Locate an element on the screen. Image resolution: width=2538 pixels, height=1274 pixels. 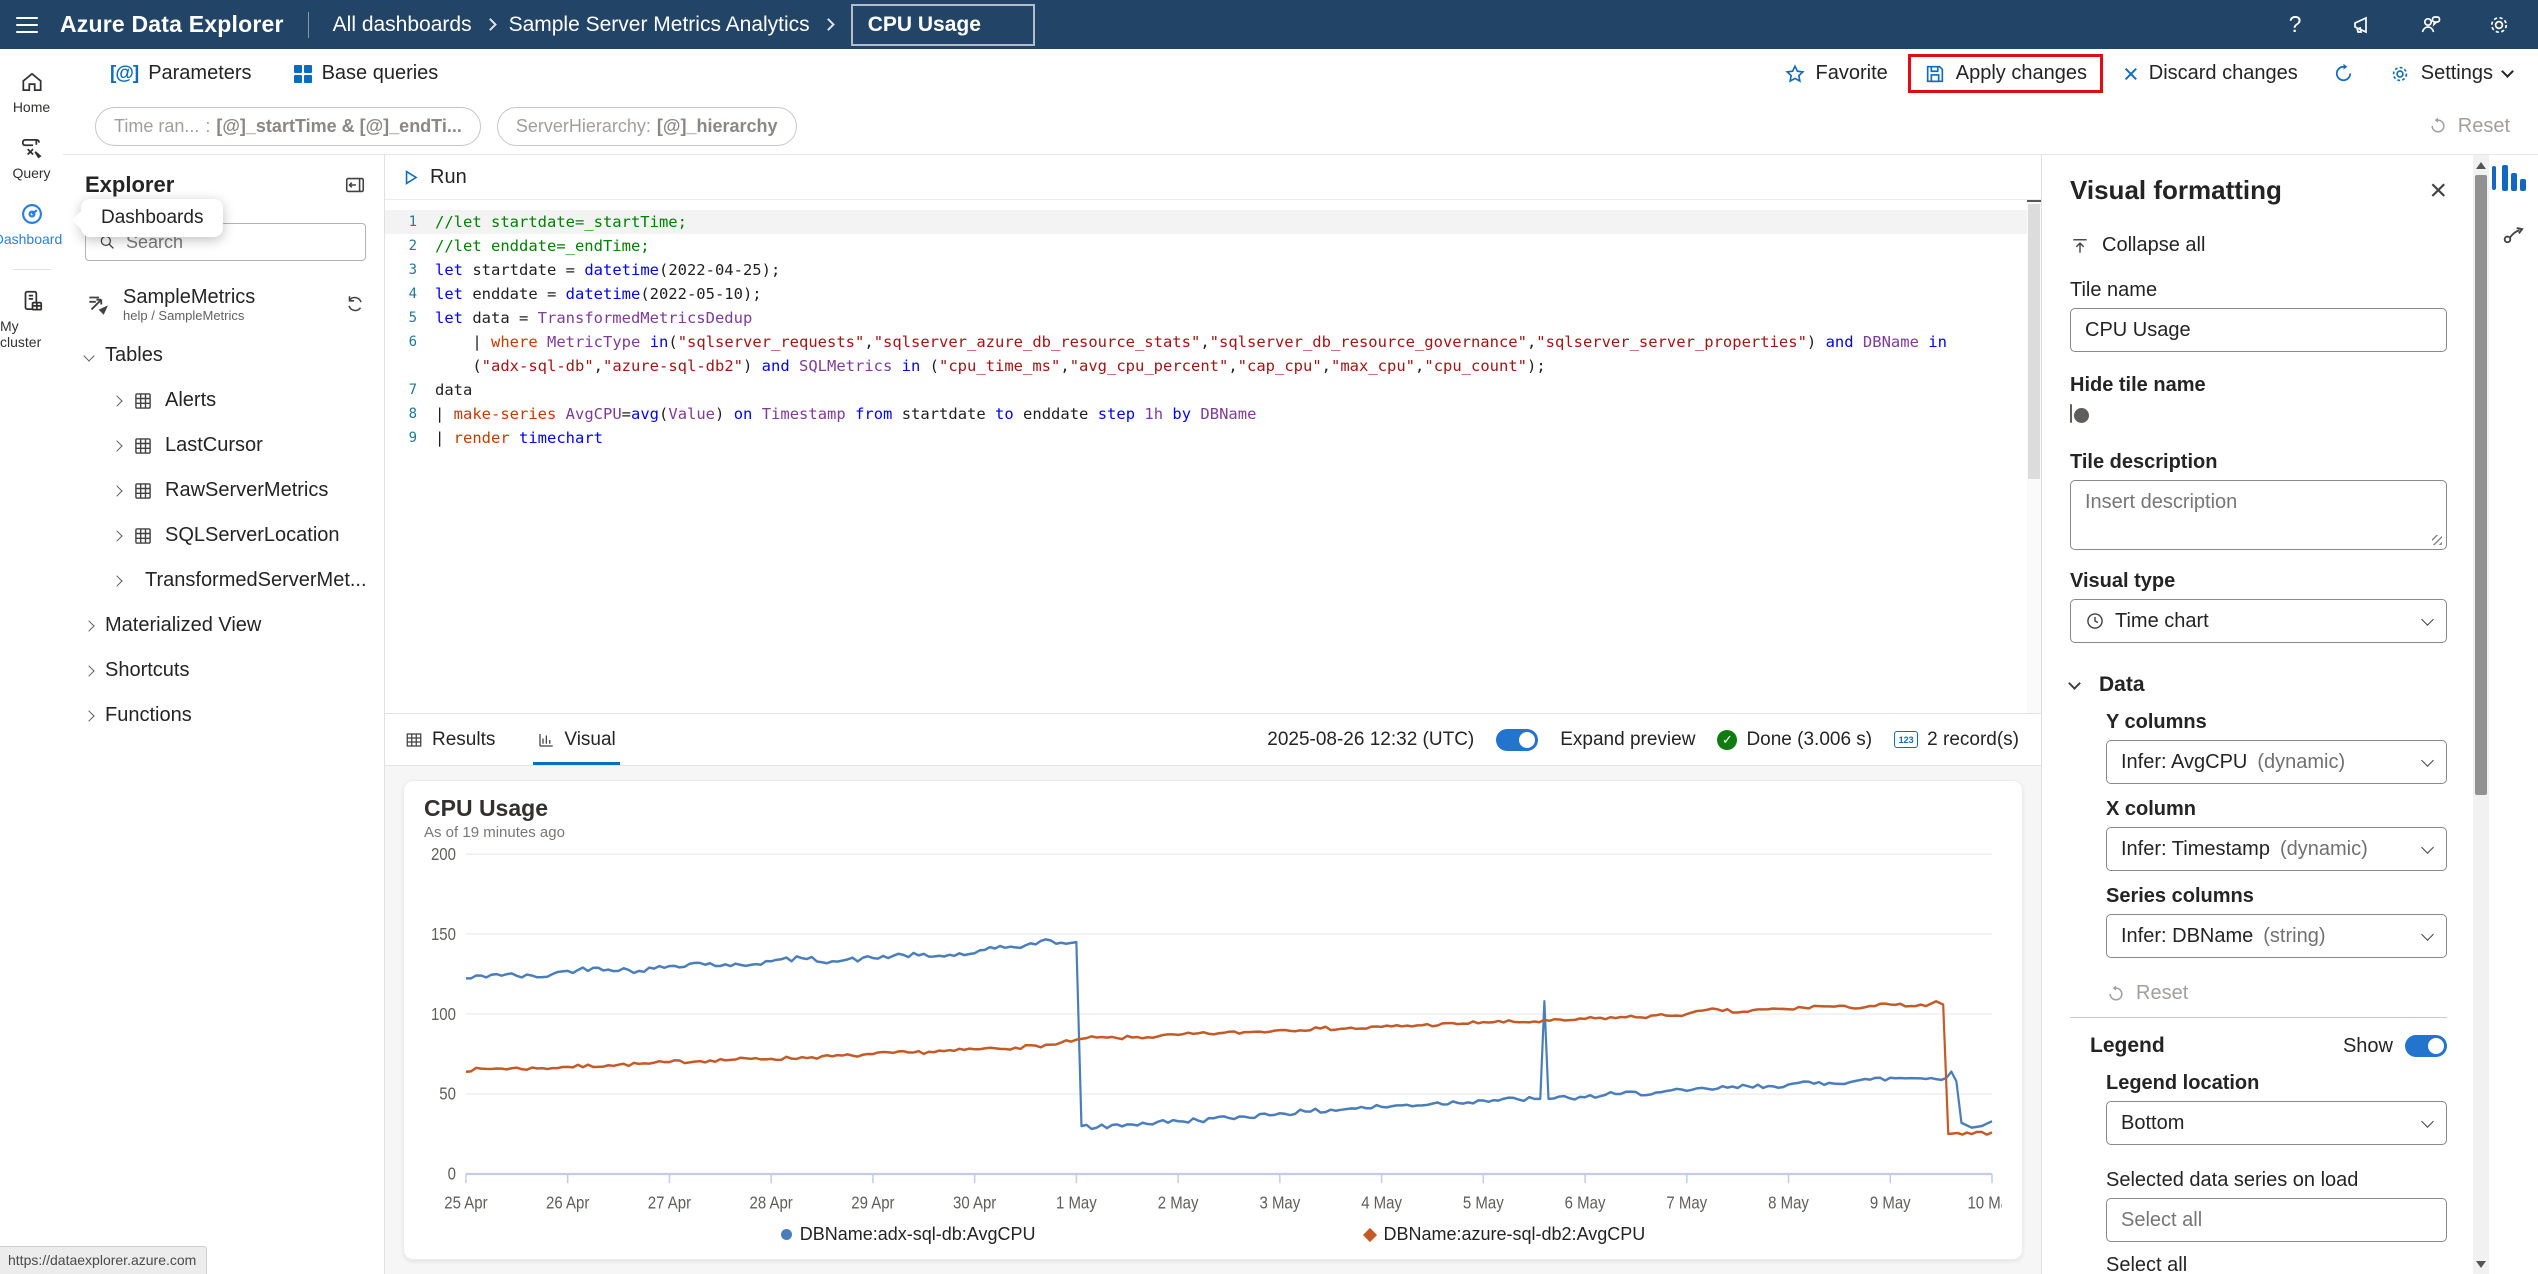
apply-changes-button: Apply changes is located at coordinates (2005, 73).